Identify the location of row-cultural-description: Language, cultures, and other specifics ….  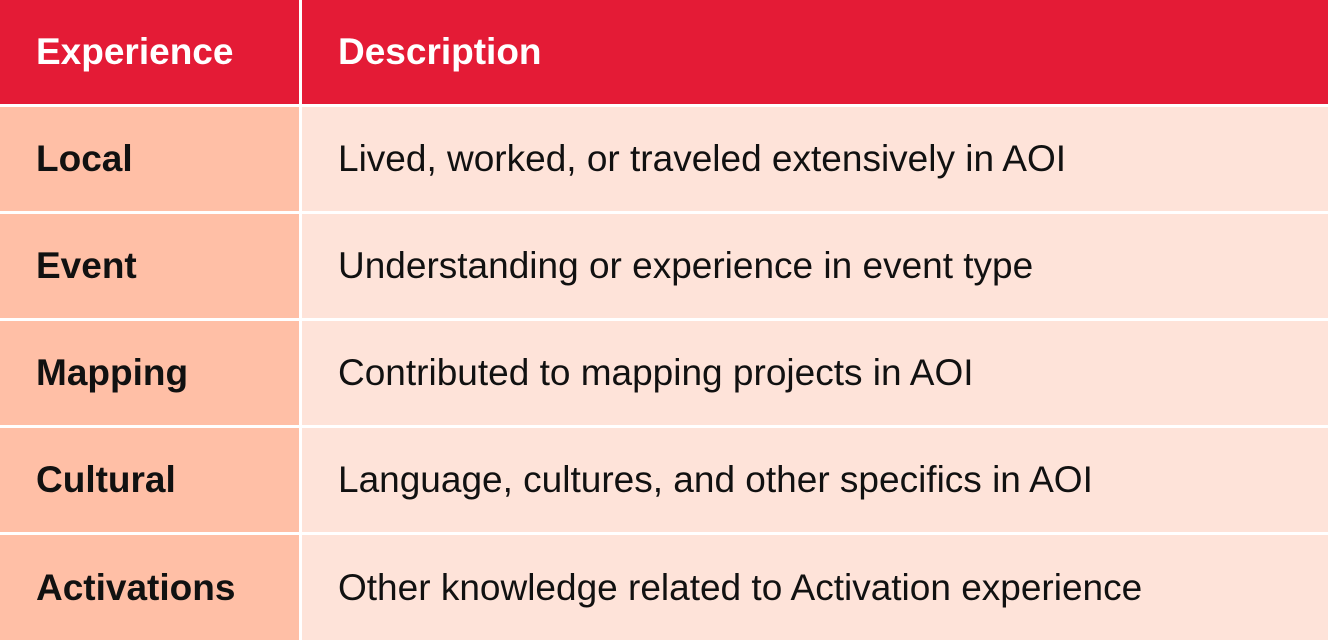
(815, 480).